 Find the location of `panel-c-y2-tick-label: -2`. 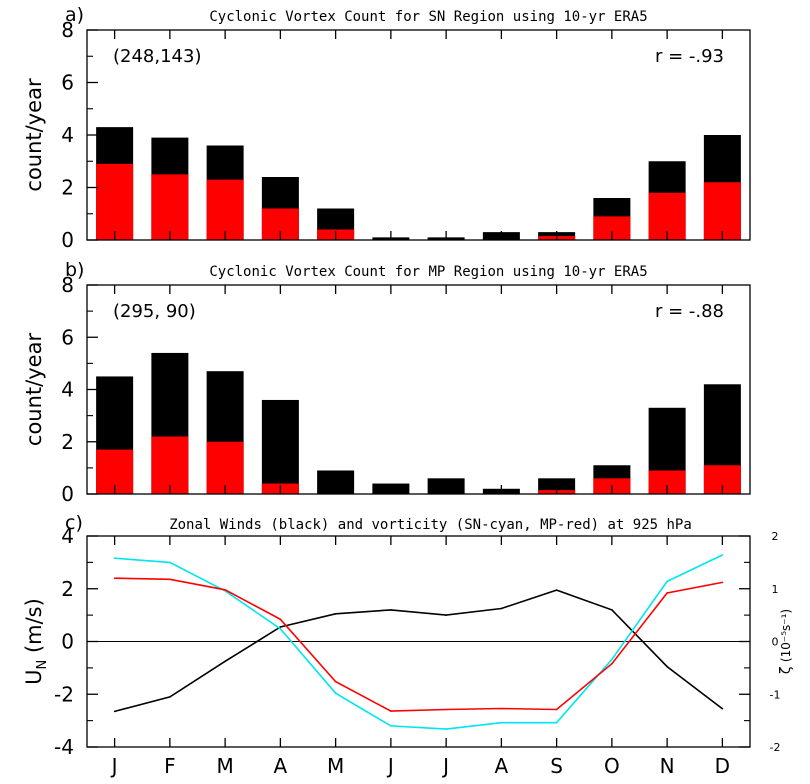

panel-c-y2-tick-label: -2 is located at coordinates (775, 747).